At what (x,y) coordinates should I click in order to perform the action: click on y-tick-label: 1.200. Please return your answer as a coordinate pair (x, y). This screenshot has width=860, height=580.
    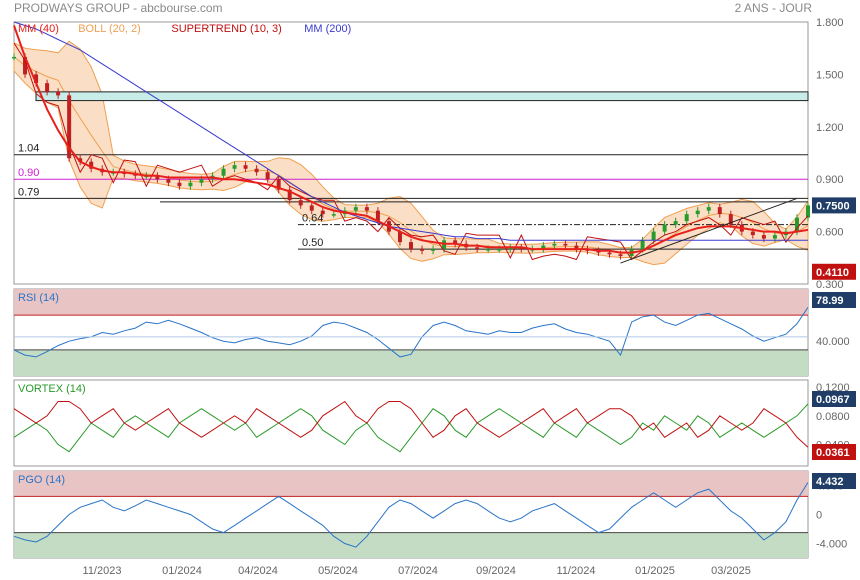
    Looking at the image, I should click on (830, 128).